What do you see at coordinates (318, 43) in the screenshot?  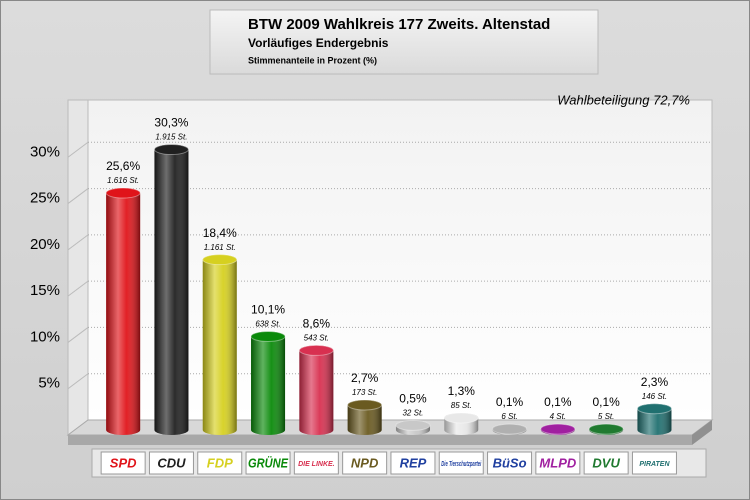 I see `chart-subtitle: Vorläufiges Endergebnis` at bounding box center [318, 43].